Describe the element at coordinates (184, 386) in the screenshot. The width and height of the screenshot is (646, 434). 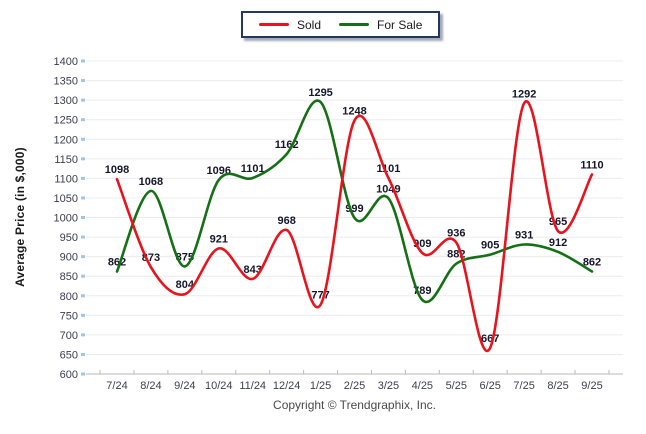
I see `x-tick-label: 9/24` at that location.